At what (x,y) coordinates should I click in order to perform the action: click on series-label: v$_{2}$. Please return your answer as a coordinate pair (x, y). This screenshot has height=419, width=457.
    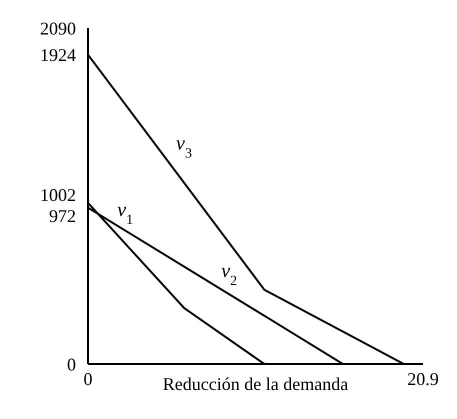
    Looking at the image, I should click on (229, 274).